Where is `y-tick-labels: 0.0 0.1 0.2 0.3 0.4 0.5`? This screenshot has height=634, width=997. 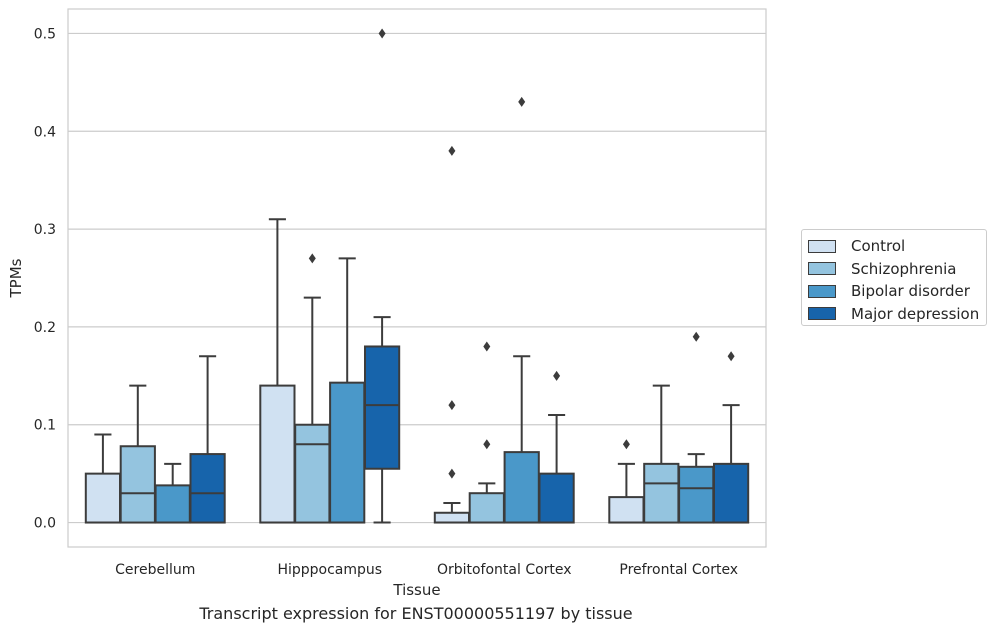
y-tick-labels: 0.0 0.1 0.2 0.3 0.4 0.5 is located at coordinates (45, 278).